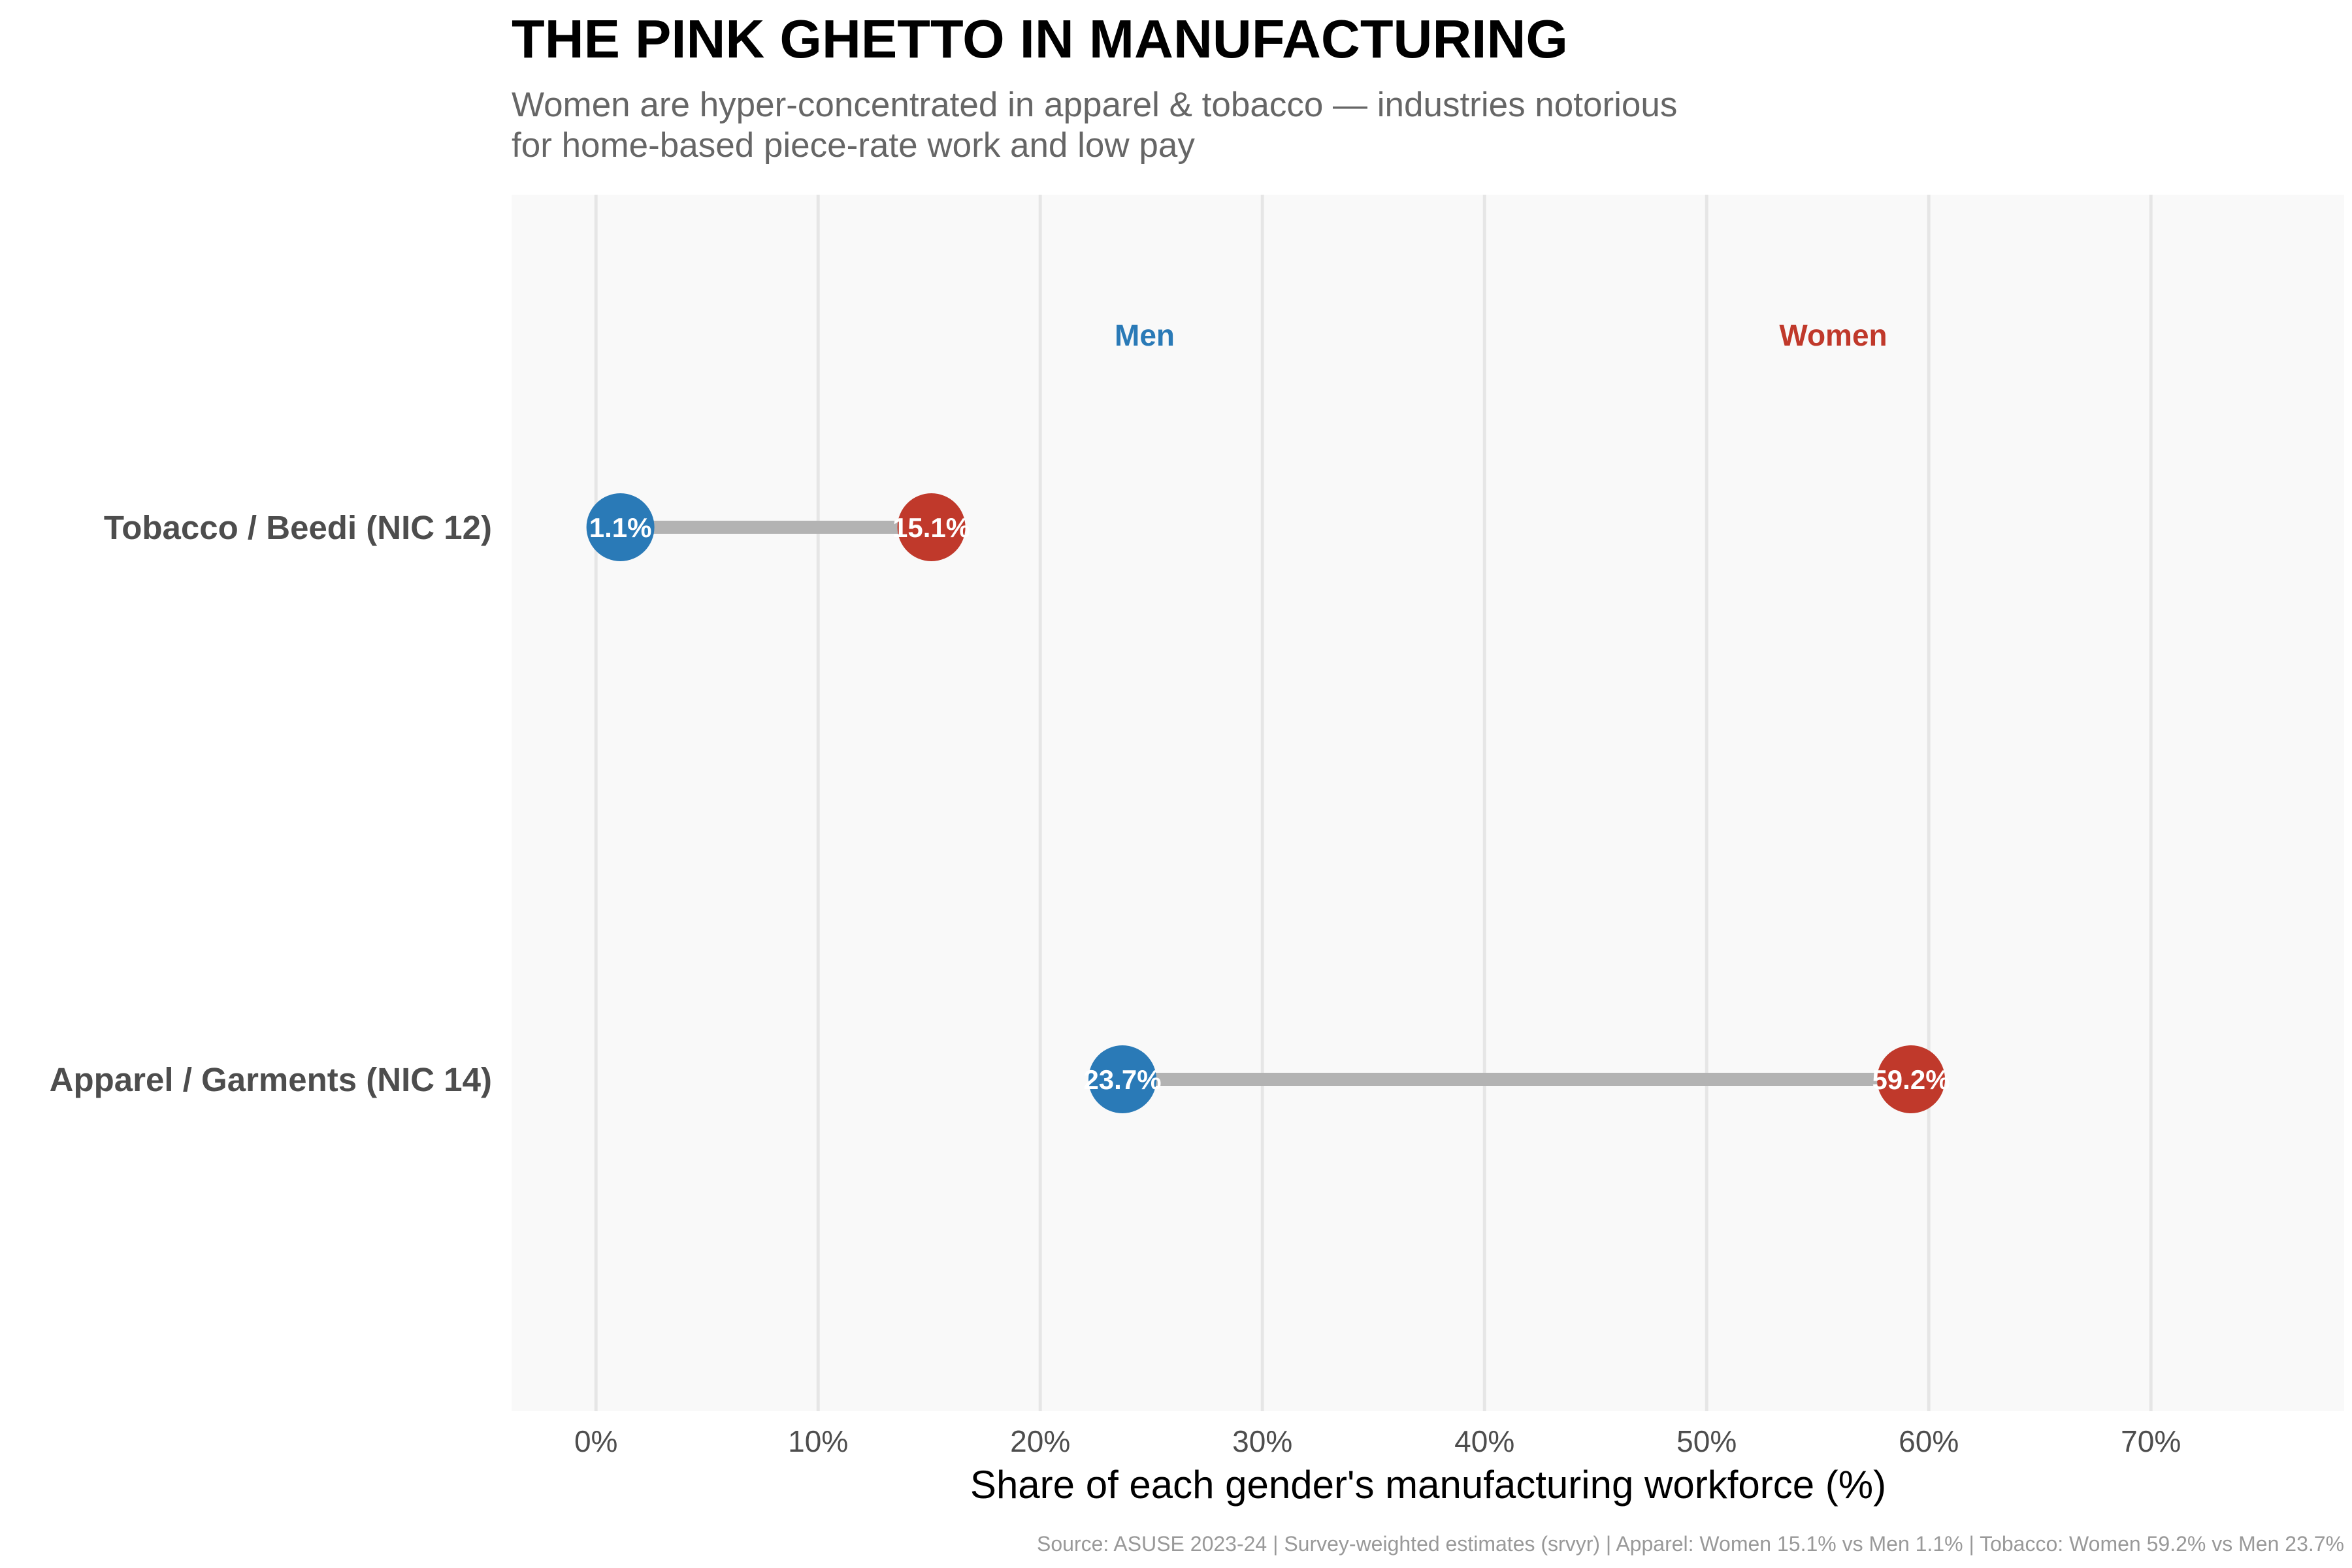 Image resolution: width=2352 pixels, height=1568 pixels. I want to click on category-label-tobacco-beedi-nic-12: Tobacco / Beedi (NIC 12), so click(298, 527).